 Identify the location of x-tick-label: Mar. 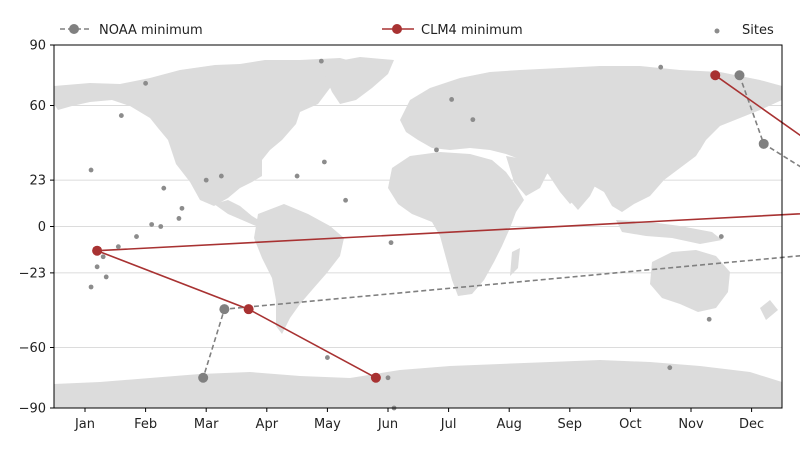
(206, 424).